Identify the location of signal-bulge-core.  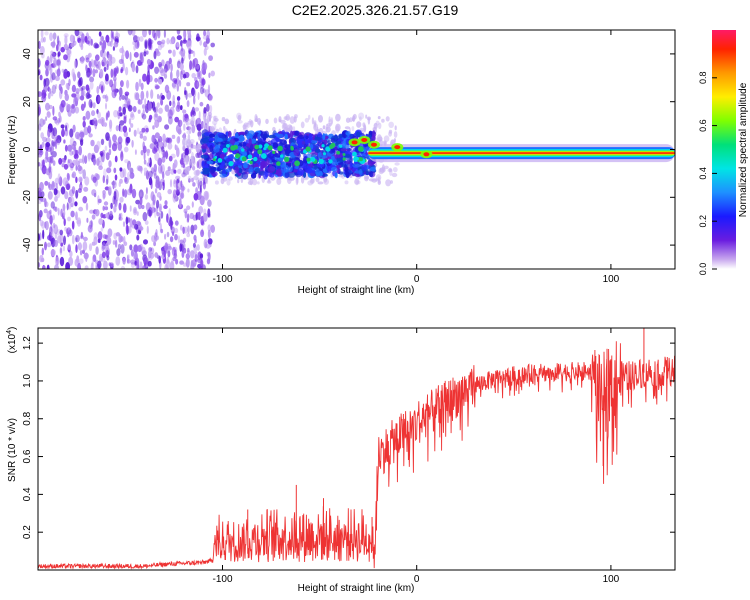
(364, 139).